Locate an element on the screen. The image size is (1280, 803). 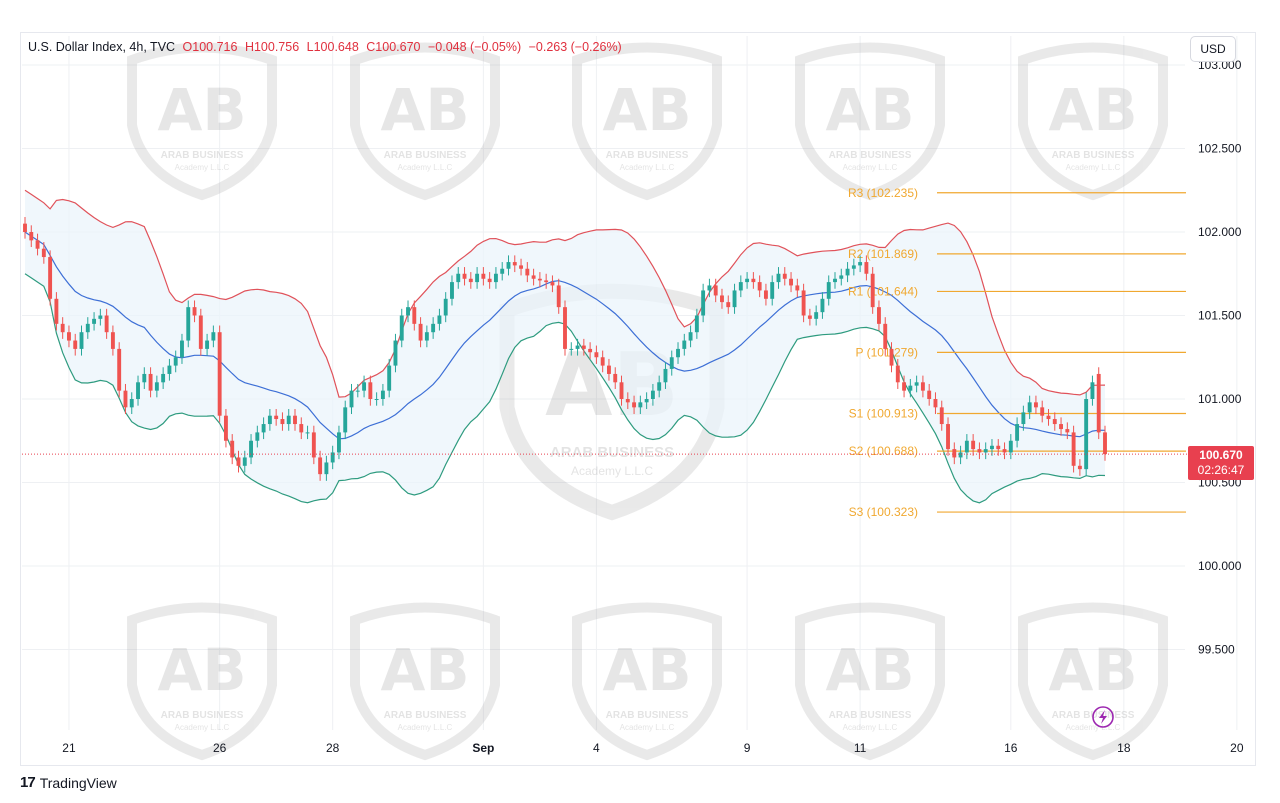
currency-button: USD is located at coordinates (1213, 49).